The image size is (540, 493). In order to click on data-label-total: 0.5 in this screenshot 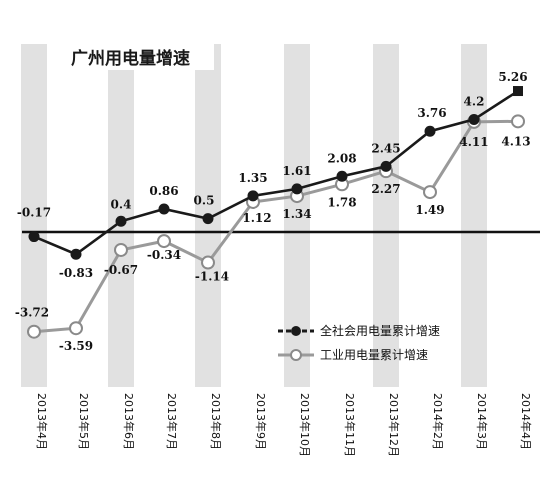, I will do `click(204, 201)`.